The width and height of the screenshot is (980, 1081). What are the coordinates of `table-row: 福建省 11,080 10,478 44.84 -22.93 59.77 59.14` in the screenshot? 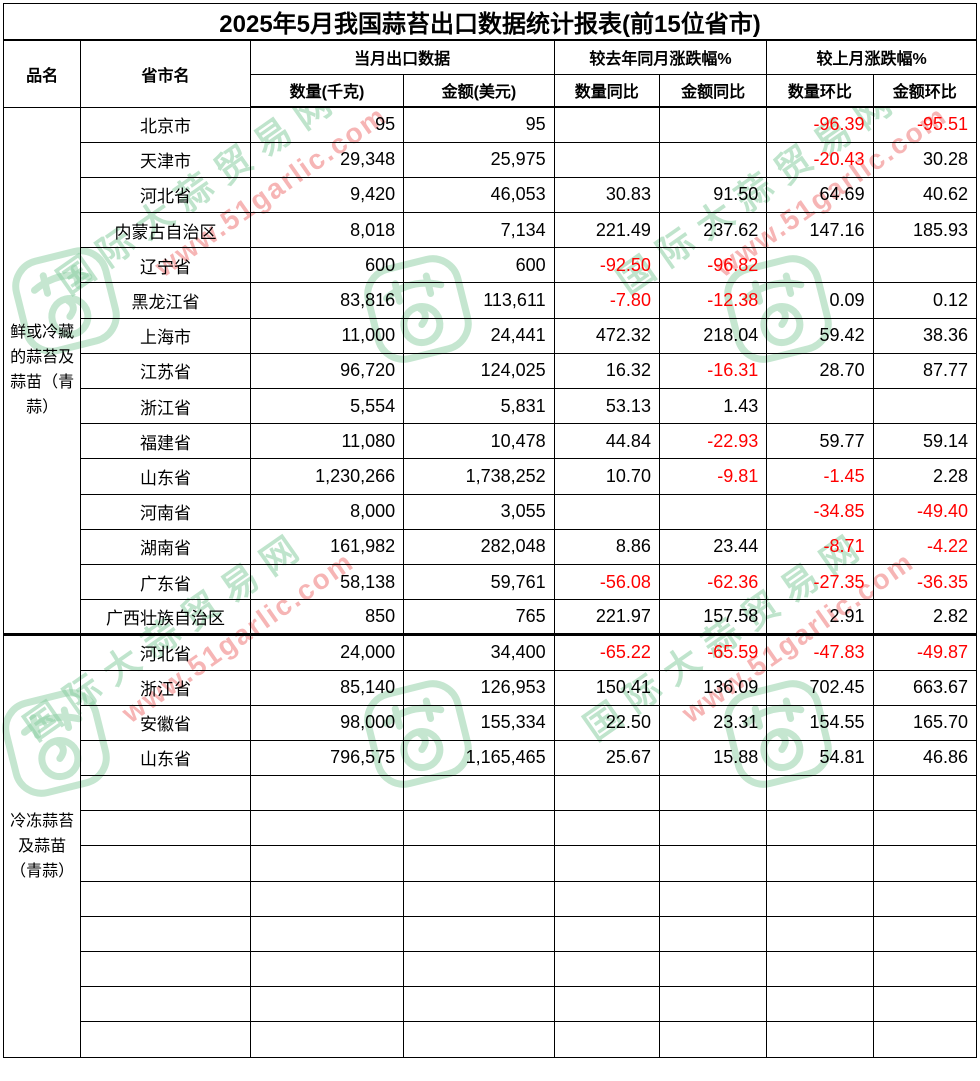 It's located at (491, 441).